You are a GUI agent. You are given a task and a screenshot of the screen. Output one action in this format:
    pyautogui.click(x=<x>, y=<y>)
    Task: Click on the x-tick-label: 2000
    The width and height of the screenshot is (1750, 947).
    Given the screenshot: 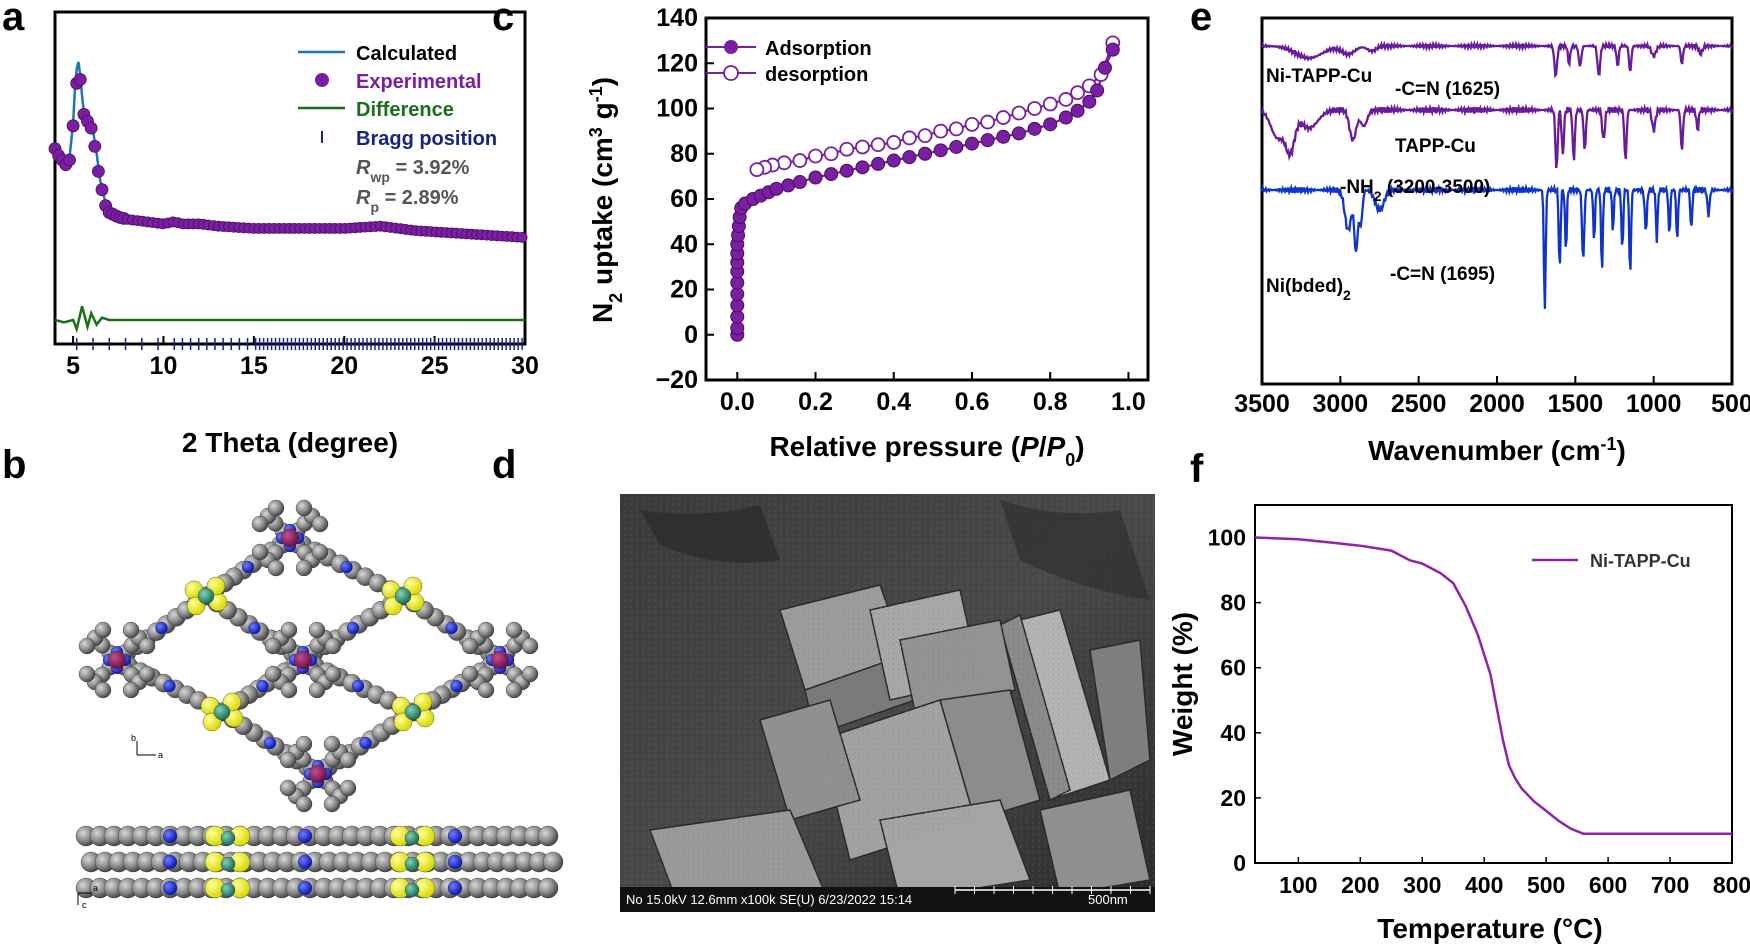 What is the action you would take?
    pyautogui.click(x=1497, y=404)
    